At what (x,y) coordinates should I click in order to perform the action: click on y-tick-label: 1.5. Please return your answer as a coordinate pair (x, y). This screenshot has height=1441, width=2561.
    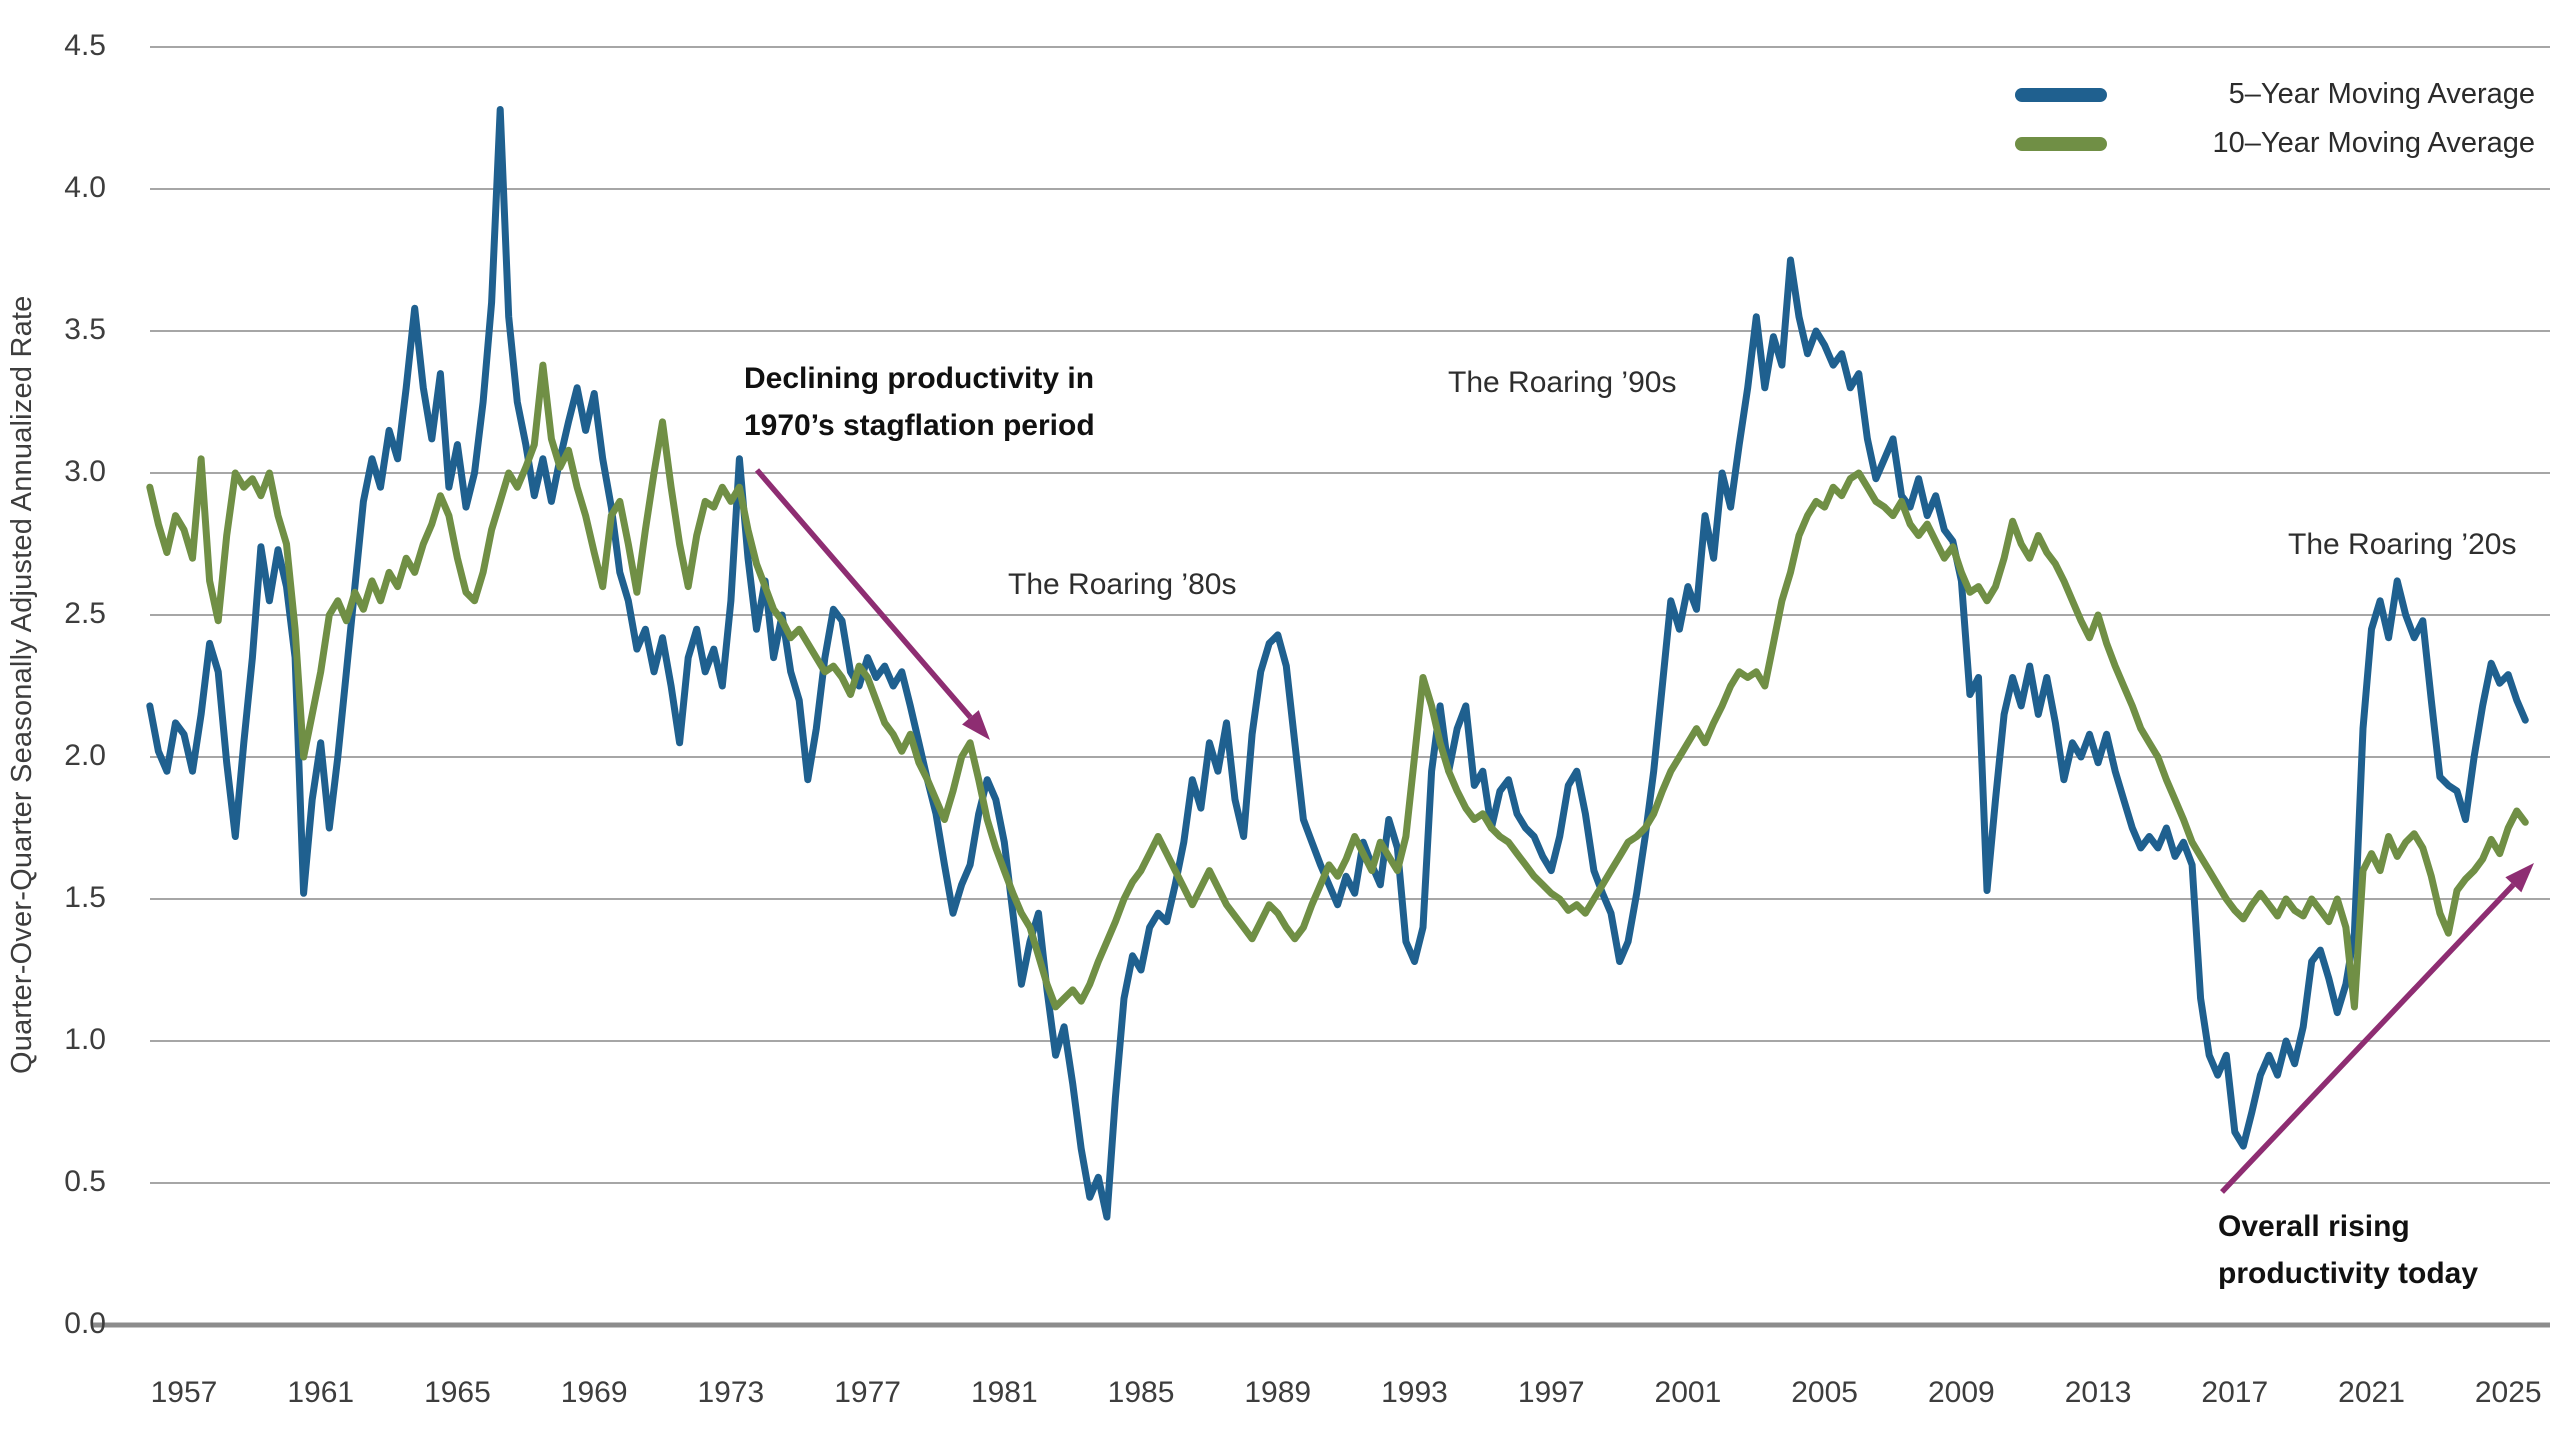
    Looking at the image, I should click on (85, 897).